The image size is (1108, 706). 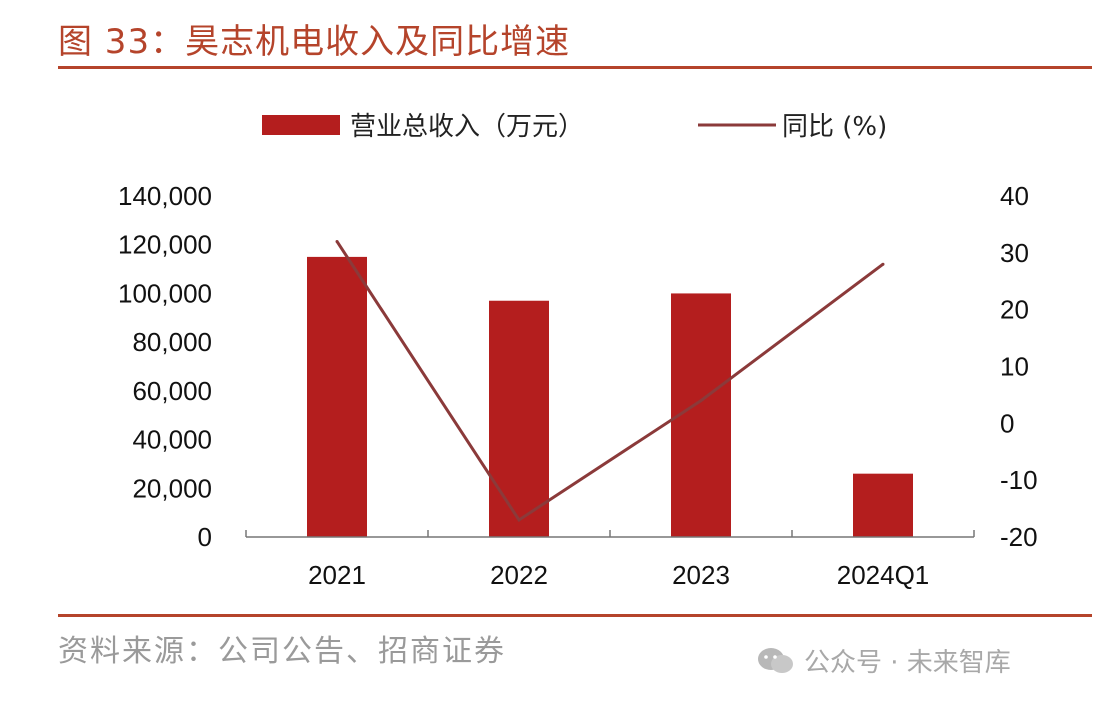 I want to click on point-yoy-2021, so click(x=337, y=241).